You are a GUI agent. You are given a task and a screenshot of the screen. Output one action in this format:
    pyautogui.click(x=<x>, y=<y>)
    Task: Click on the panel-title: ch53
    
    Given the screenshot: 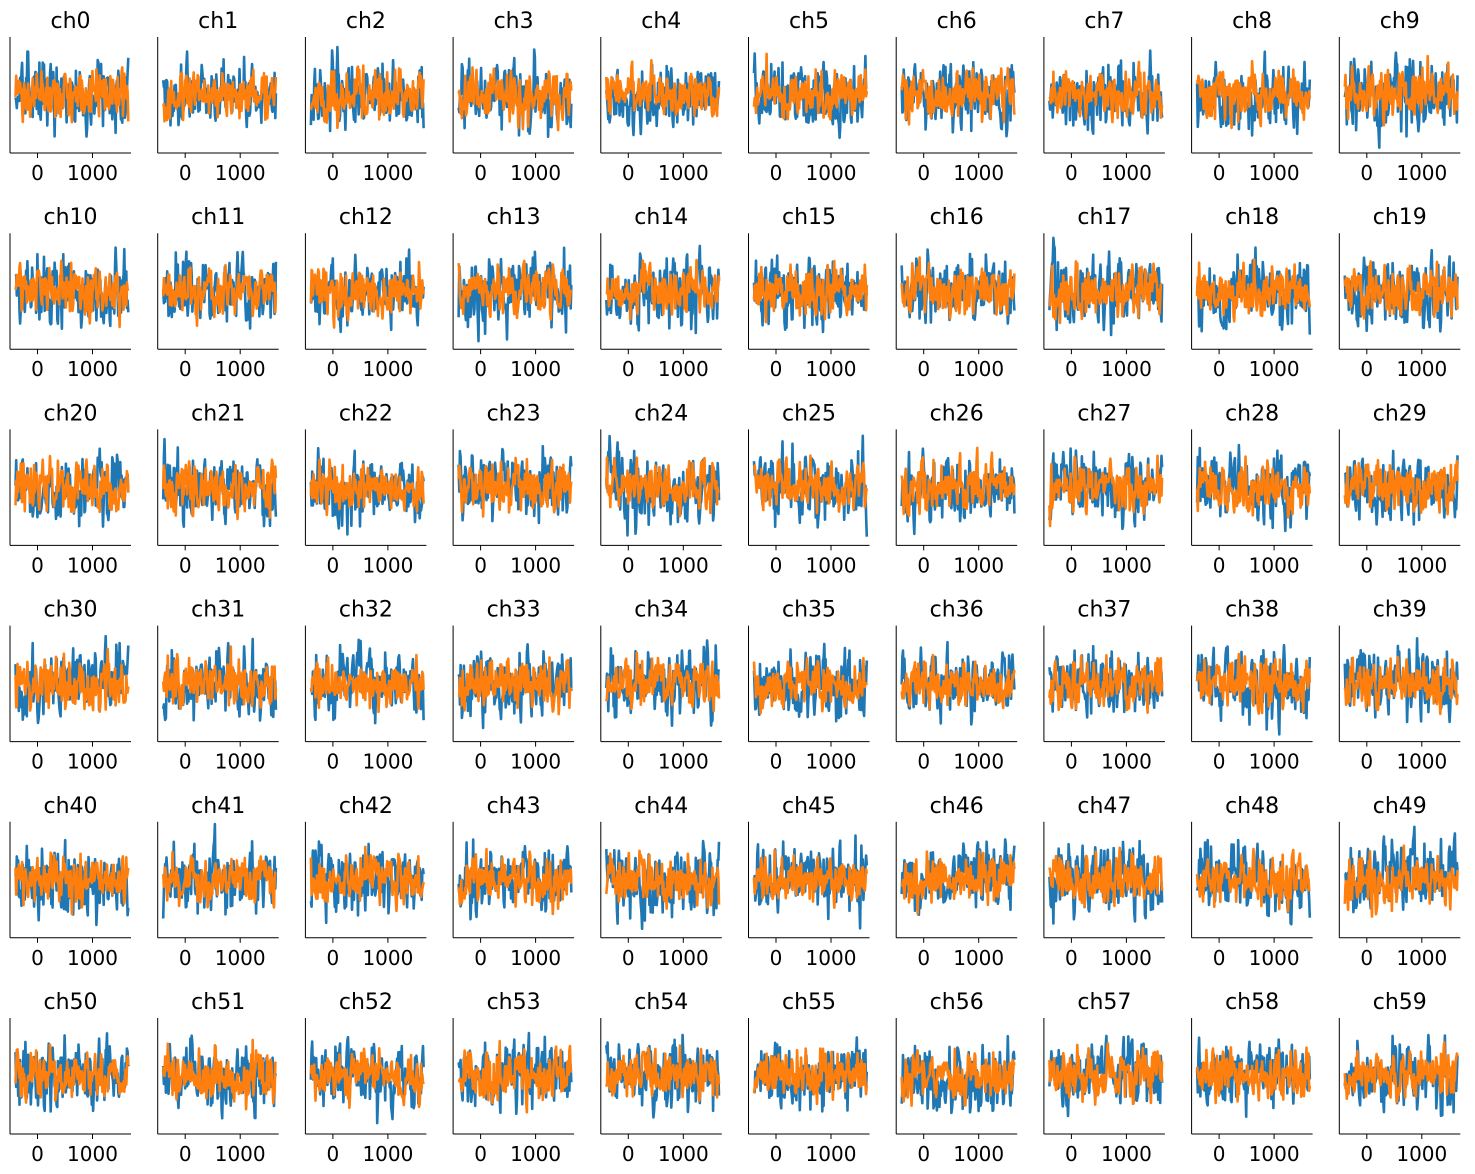 What is the action you would take?
    pyautogui.click(x=514, y=1002)
    